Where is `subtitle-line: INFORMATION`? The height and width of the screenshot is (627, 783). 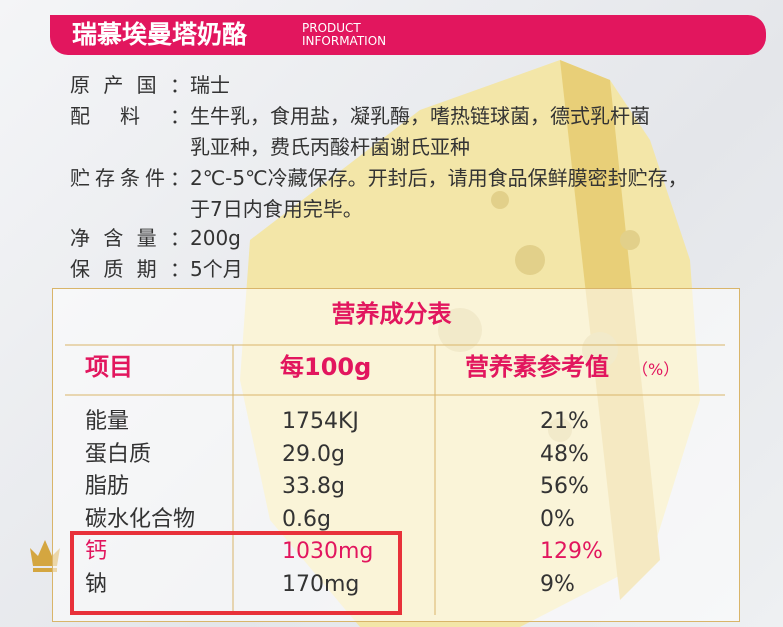 subtitle-line: INFORMATION is located at coordinates (344, 41).